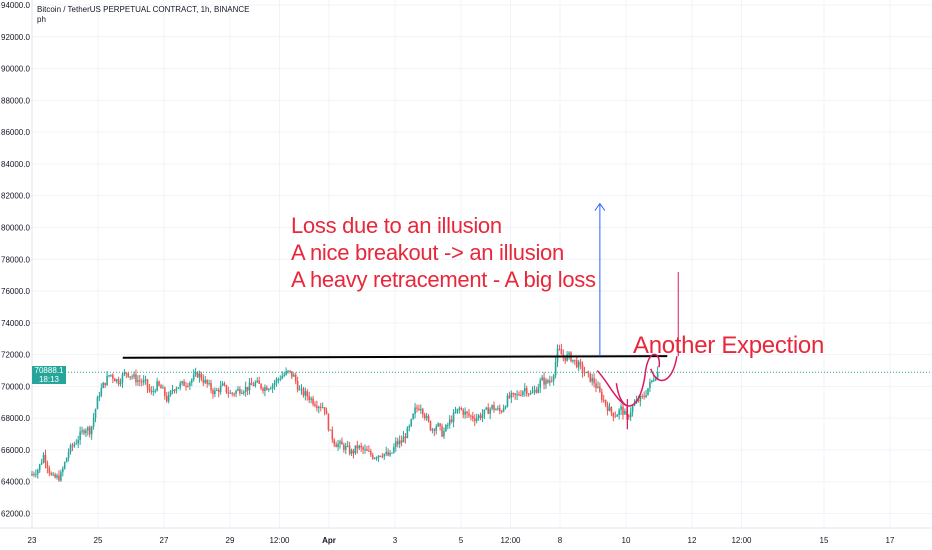  What do you see at coordinates (15, 196) in the screenshot?
I see `y-tick-label: 82000.0` at bounding box center [15, 196].